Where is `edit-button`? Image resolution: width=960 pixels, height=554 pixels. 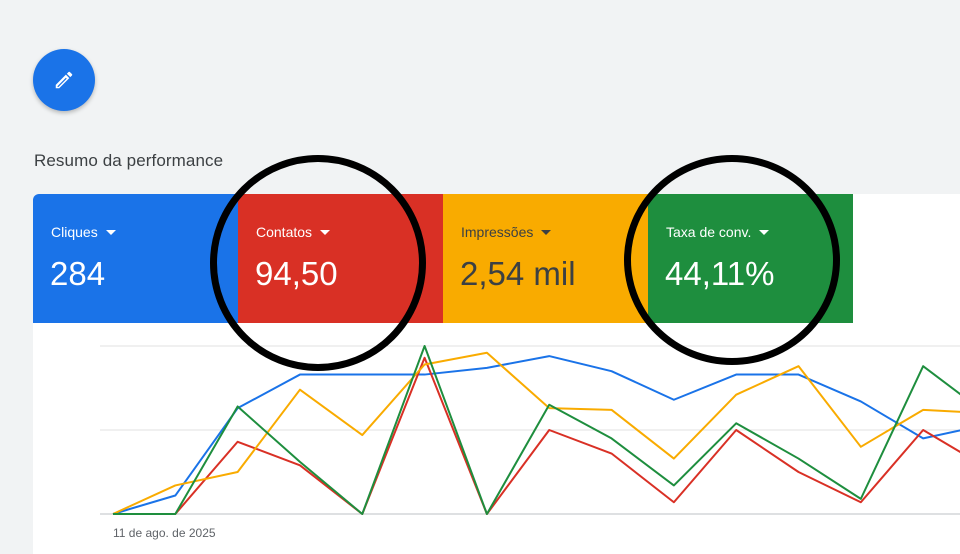 edit-button is located at coordinates (64, 80).